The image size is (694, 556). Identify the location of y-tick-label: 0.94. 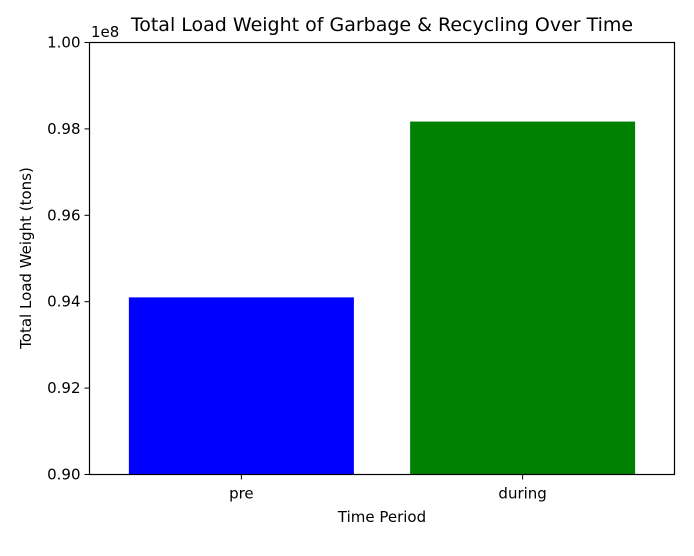
(63, 302).